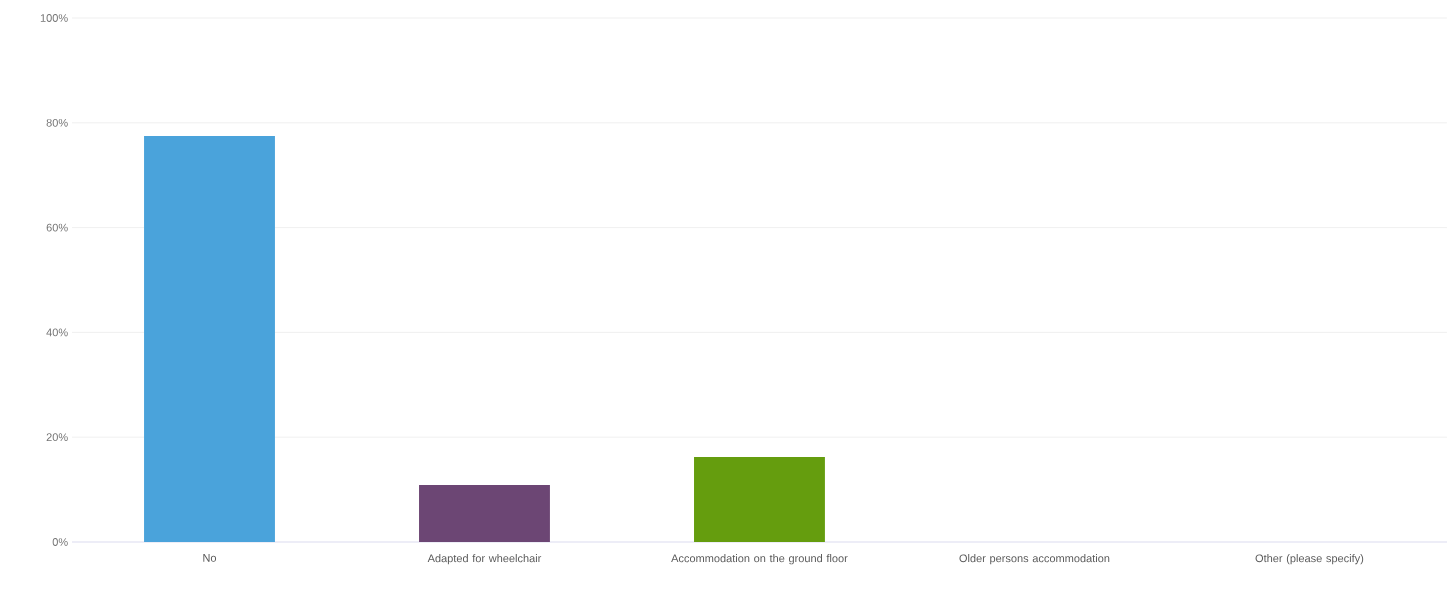 This screenshot has width=1449, height=602. Describe the element at coordinates (57, 437) in the screenshot. I see `y-tick-label: 20%` at that location.